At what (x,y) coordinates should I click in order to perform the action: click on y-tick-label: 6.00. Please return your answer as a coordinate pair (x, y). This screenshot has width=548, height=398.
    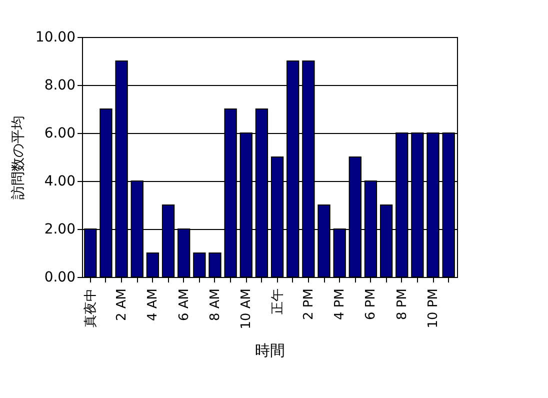
    Looking at the image, I should click on (60, 134).